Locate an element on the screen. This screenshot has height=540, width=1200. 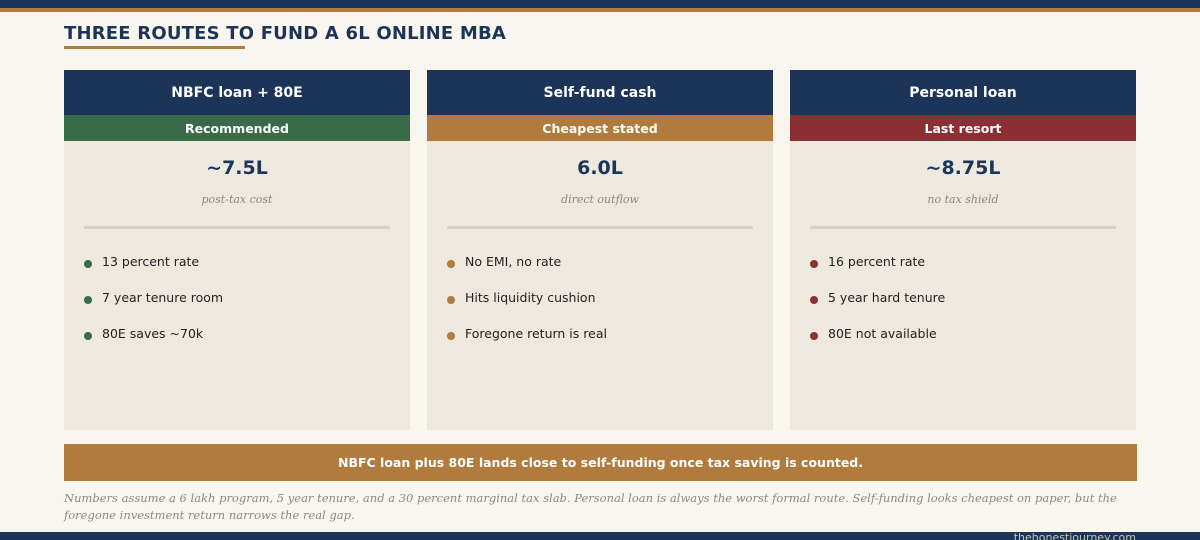
bullet-text: 13 percent rate is located at coordinates (151, 261).